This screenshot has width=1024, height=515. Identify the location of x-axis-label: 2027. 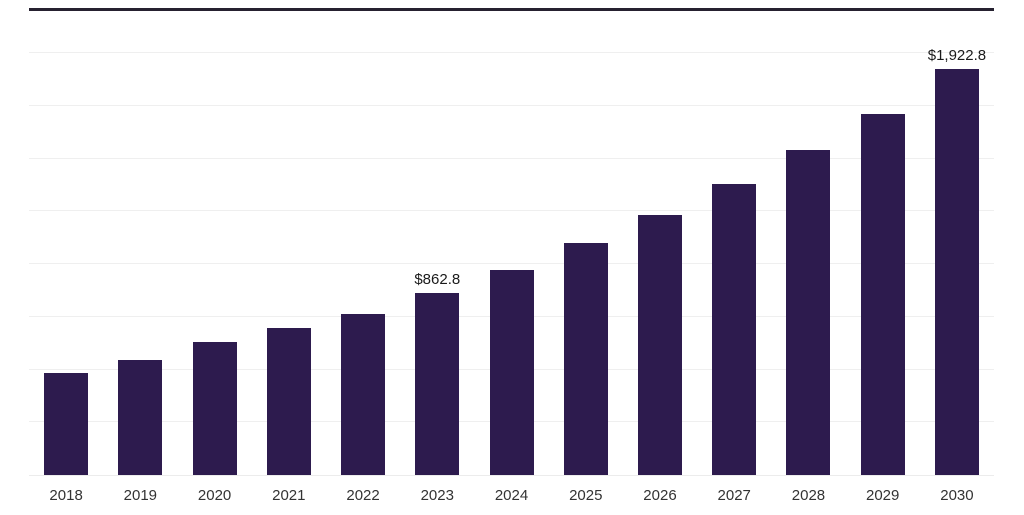
(734, 495).